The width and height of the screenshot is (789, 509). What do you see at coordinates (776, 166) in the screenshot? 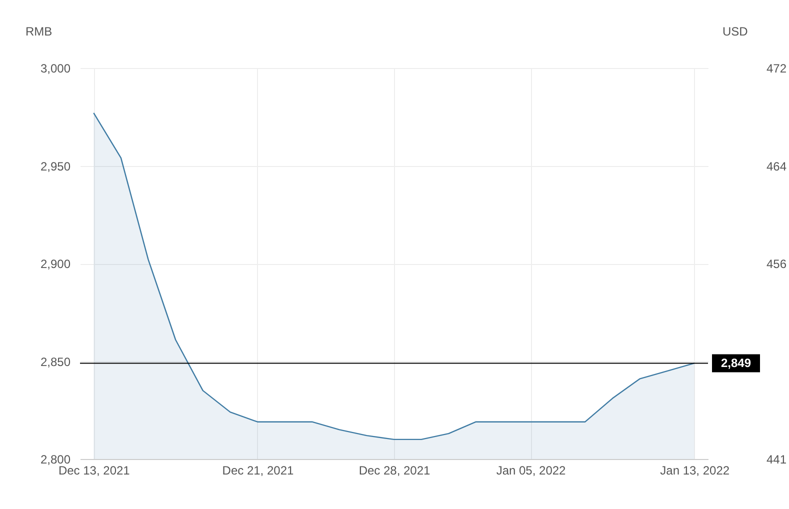
I see `y2-tick-label: 464` at bounding box center [776, 166].